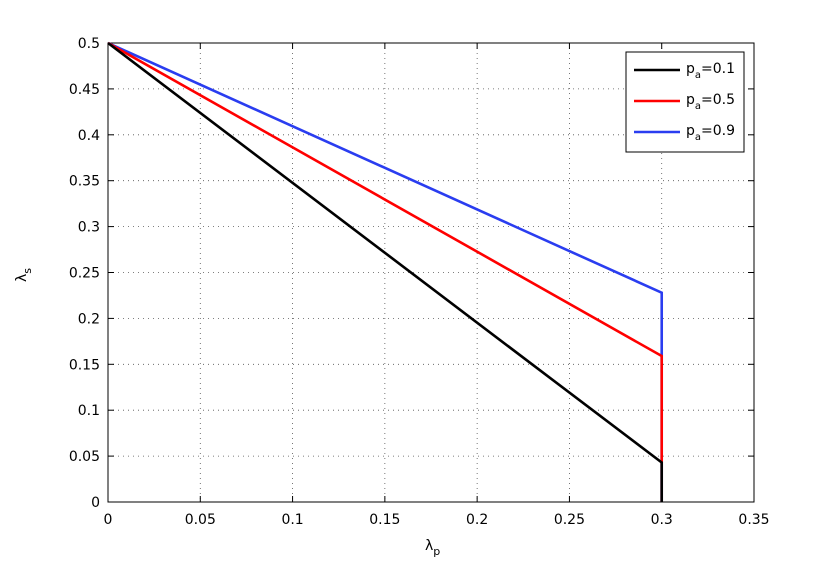 This screenshot has height=565, width=830. What do you see at coordinates (710, 71) in the screenshot?
I see `legend-label: pa=0.1` at bounding box center [710, 71].